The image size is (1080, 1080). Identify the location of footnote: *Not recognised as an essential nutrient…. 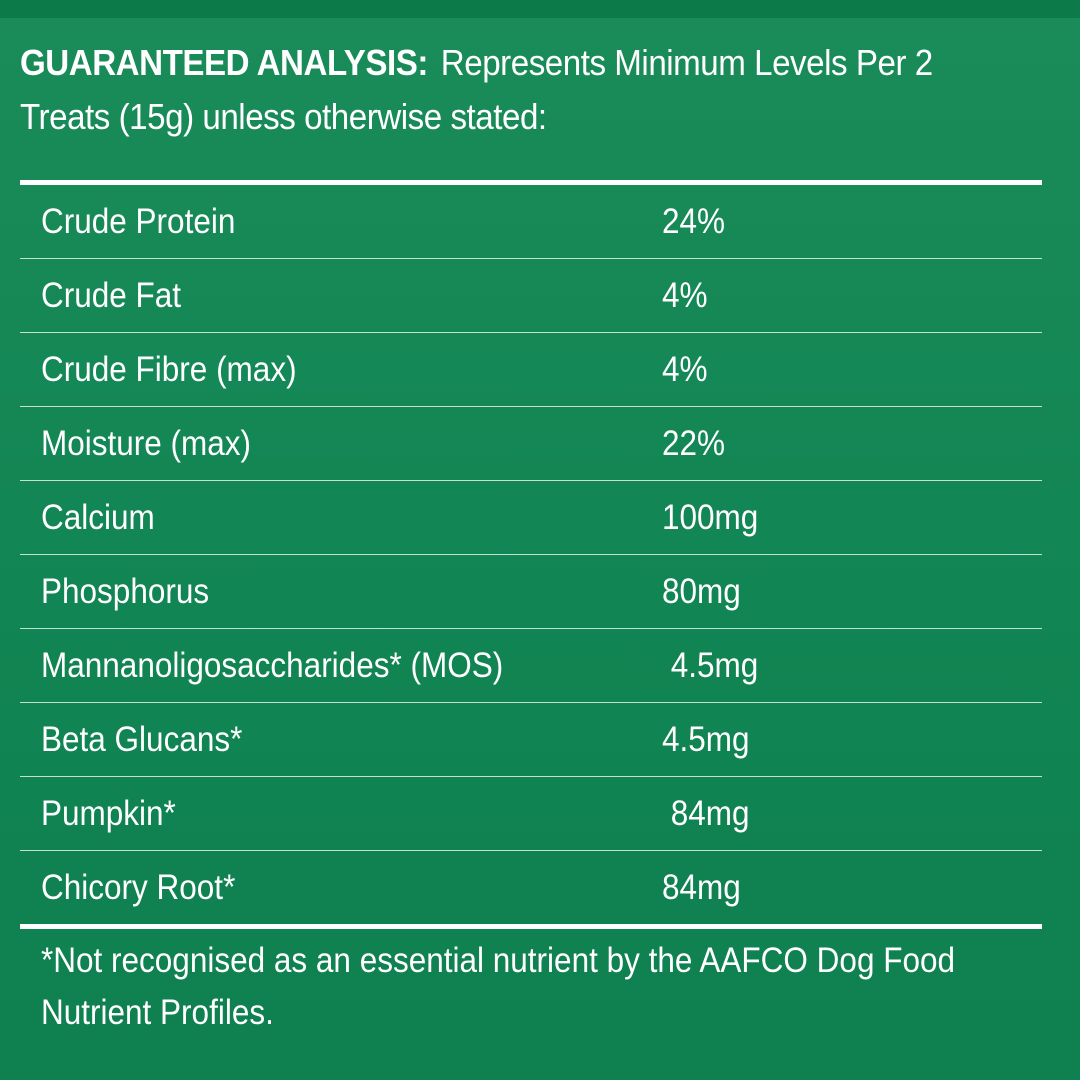
(536, 987).